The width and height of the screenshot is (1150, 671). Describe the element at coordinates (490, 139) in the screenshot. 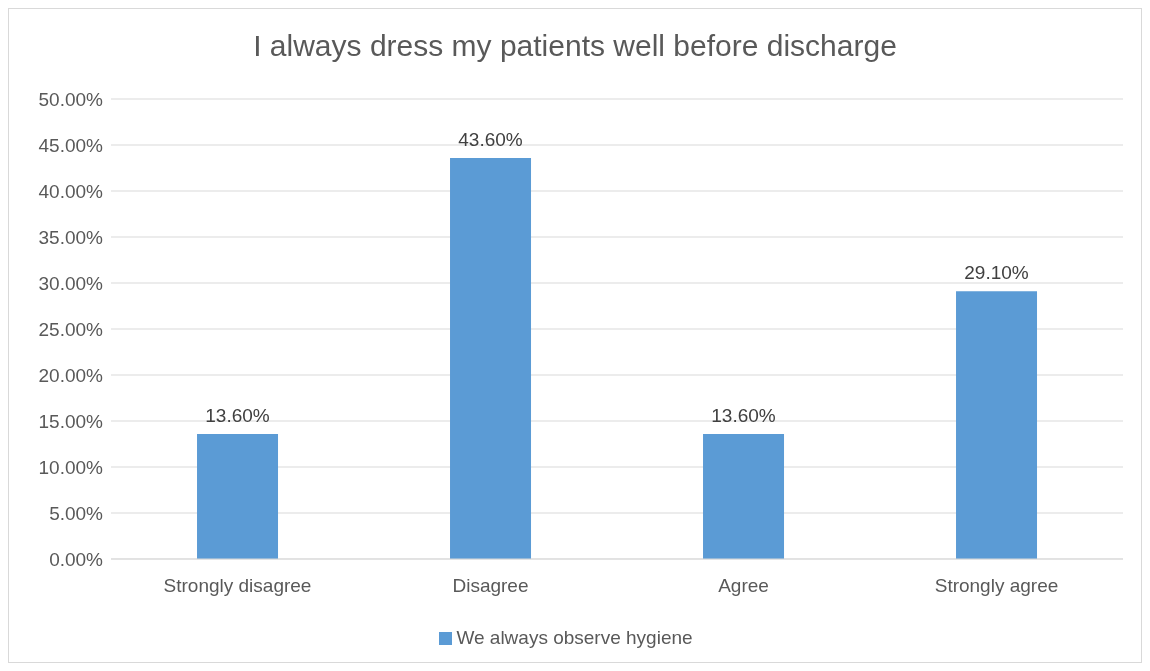

I see `data-label: 43.60%` at that location.